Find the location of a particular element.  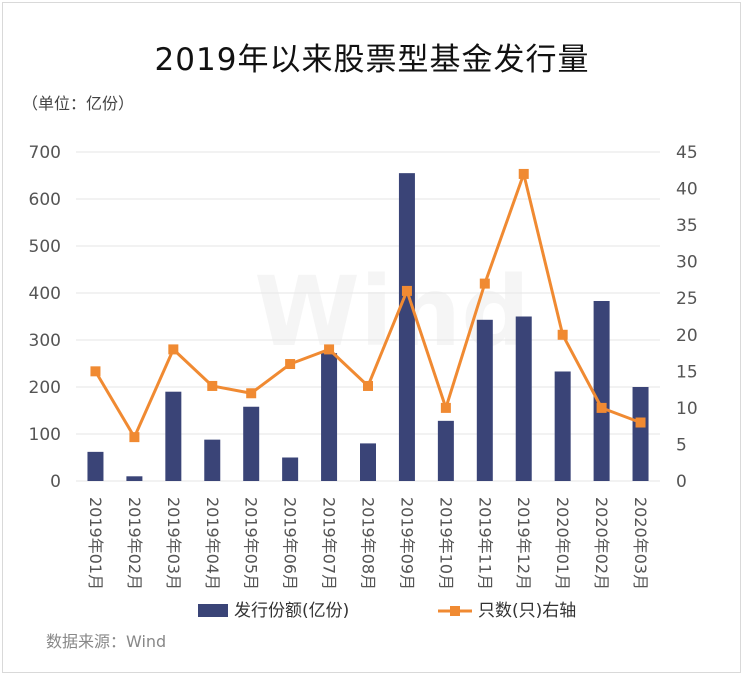

y-left-tick-label: 400 is located at coordinates (45, 294).